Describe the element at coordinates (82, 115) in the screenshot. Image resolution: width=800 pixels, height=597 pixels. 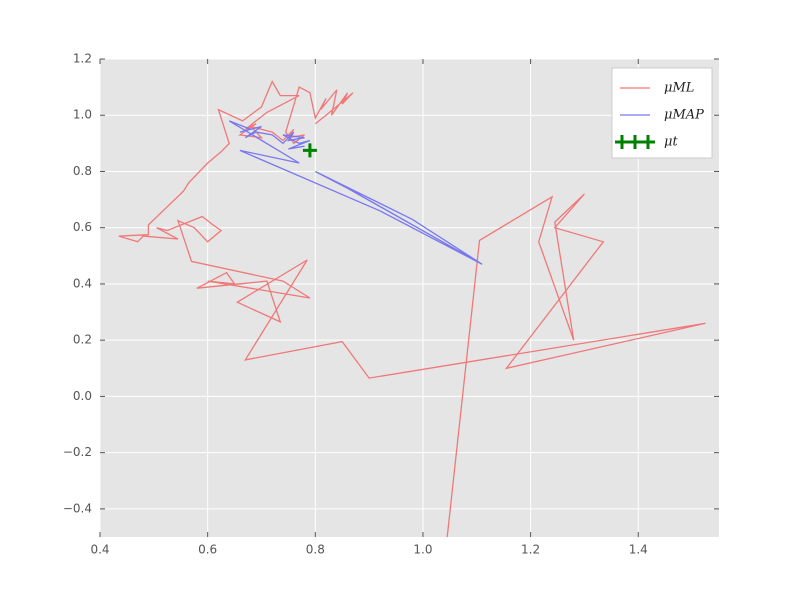
I see `y-tick-label: 1.0` at that location.